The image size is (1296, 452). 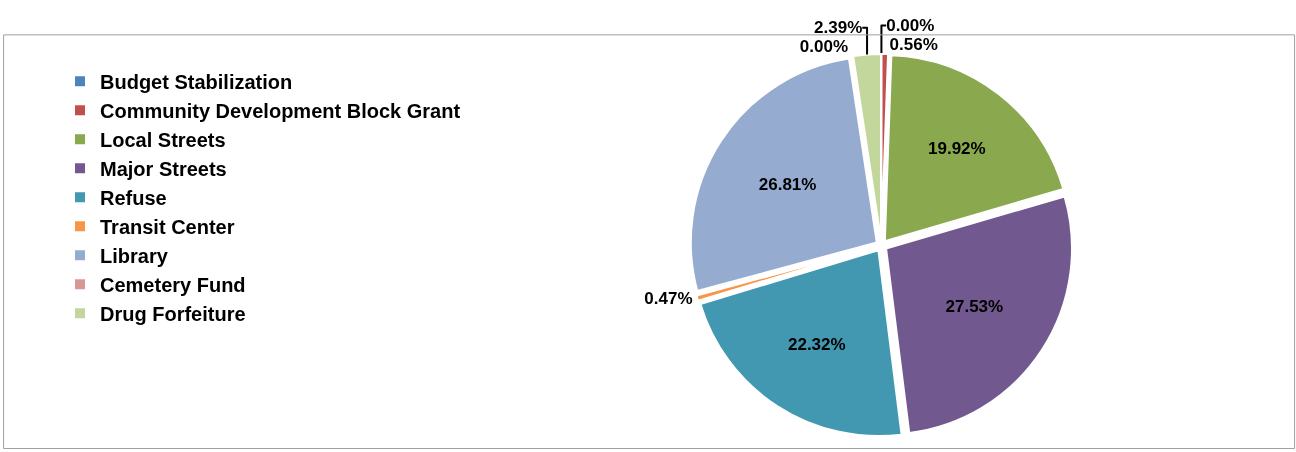 I want to click on legend-label: Refuse, so click(x=133, y=197).